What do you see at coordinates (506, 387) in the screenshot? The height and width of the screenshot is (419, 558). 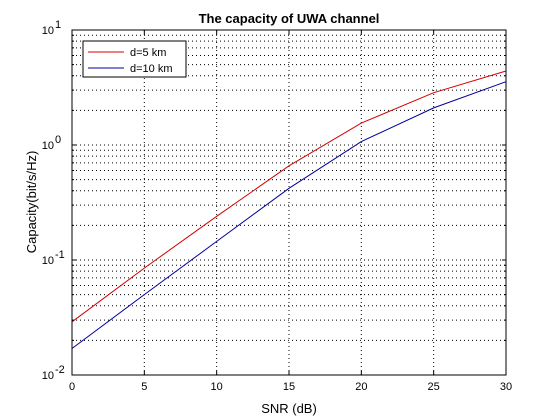 I see `x-tick-label: 30` at bounding box center [506, 387].